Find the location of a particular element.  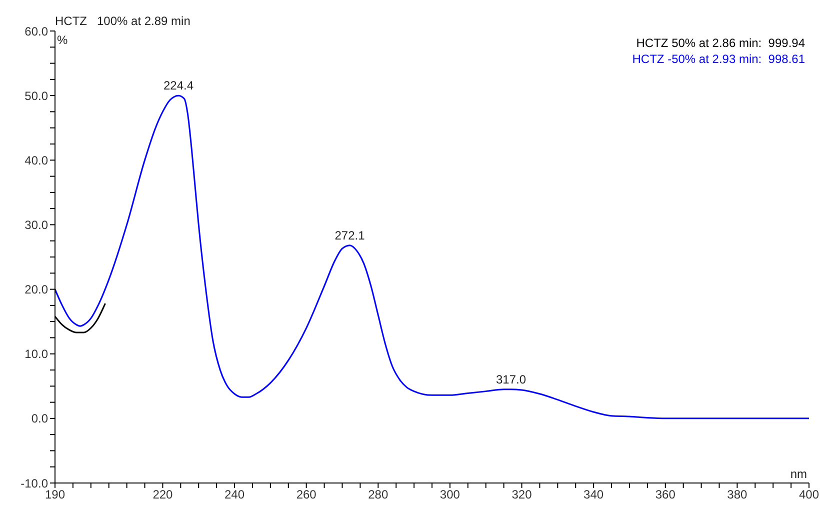

annotation: 317.0 is located at coordinates (511, 379).